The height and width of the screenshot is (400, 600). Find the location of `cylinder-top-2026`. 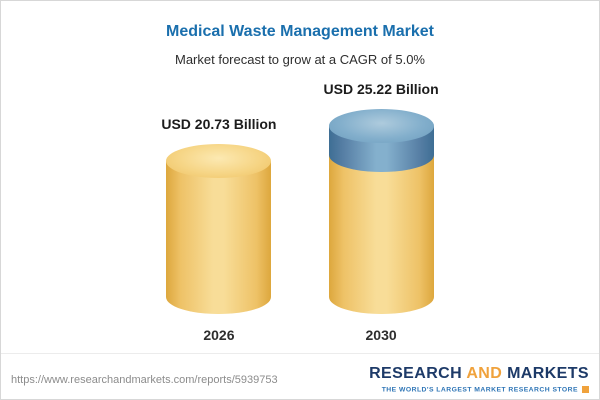

cylinder-top-2026 is located at coordinates (219, 161).